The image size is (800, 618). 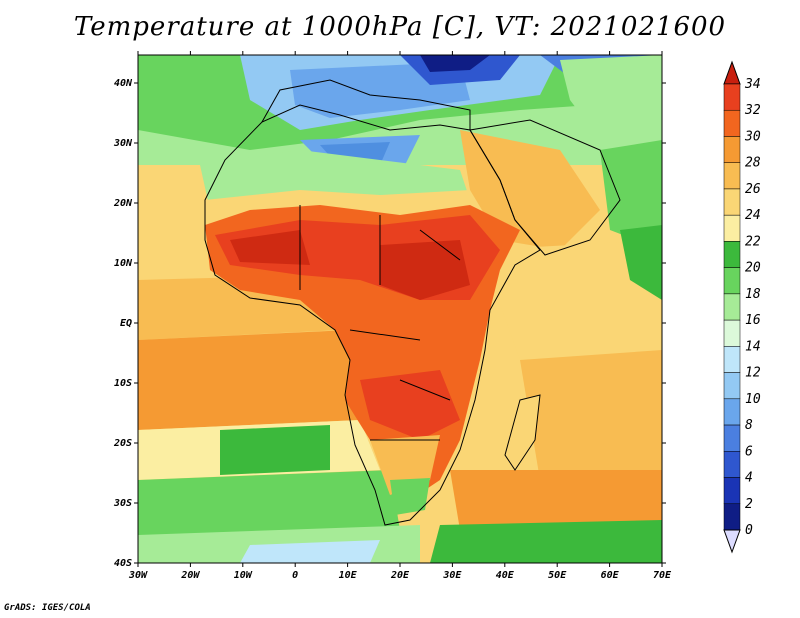 I want to click on colorbar-label: 28, so click(x=753, y=163).